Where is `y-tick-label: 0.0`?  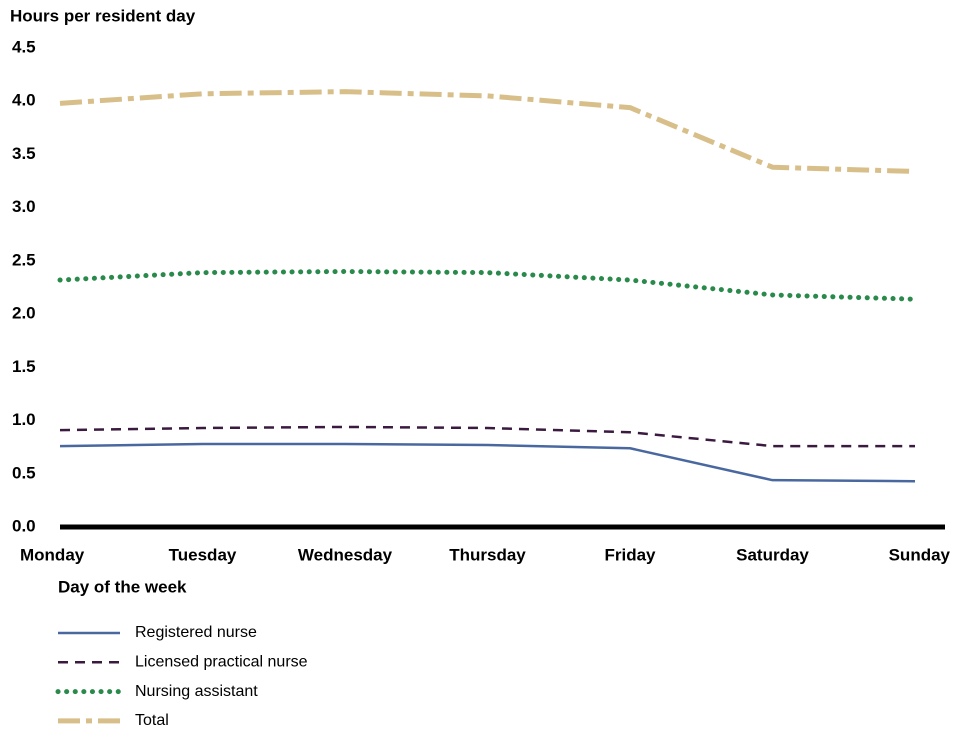
y-tick-label: 0.0 is located at coordinates (24, 525).